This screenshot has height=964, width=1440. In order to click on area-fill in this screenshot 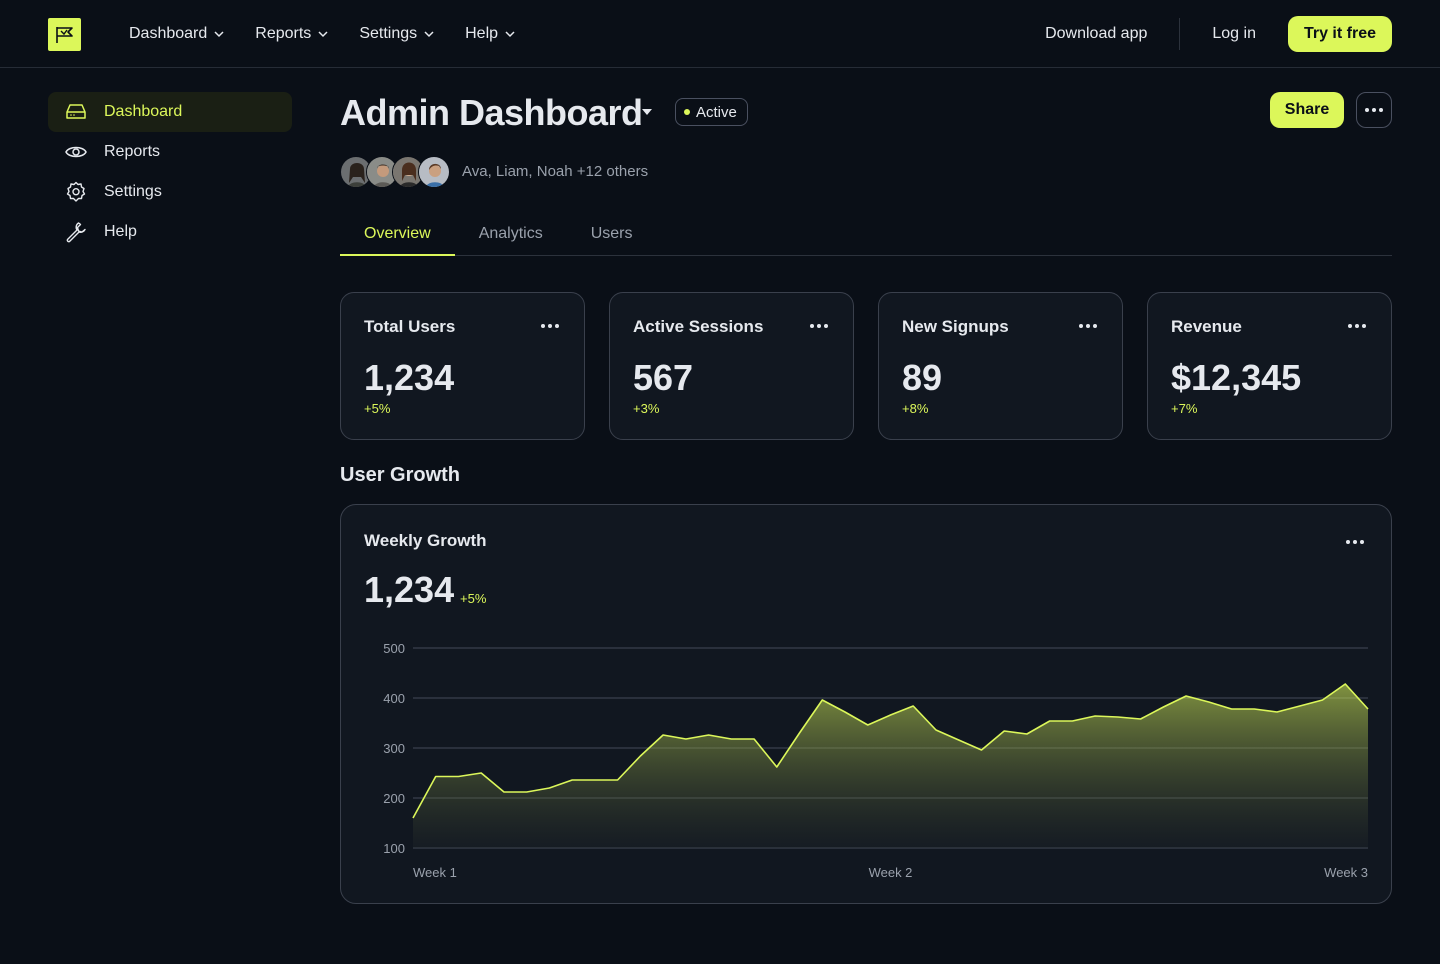, I will do `click(890, 766)`.